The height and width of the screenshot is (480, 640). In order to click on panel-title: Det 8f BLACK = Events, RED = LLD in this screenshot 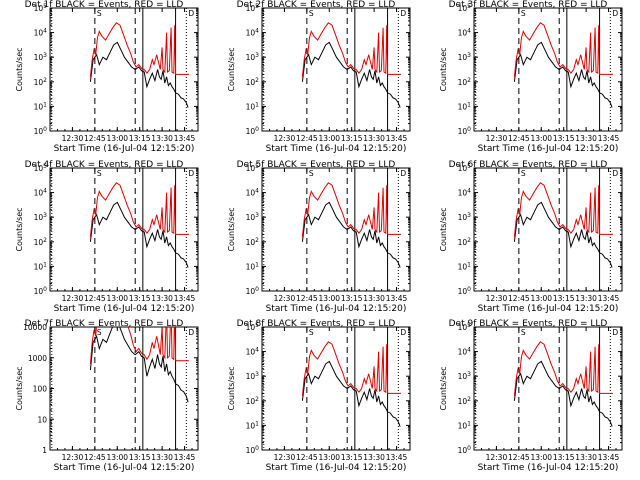, I will do `click(316, 324)`.